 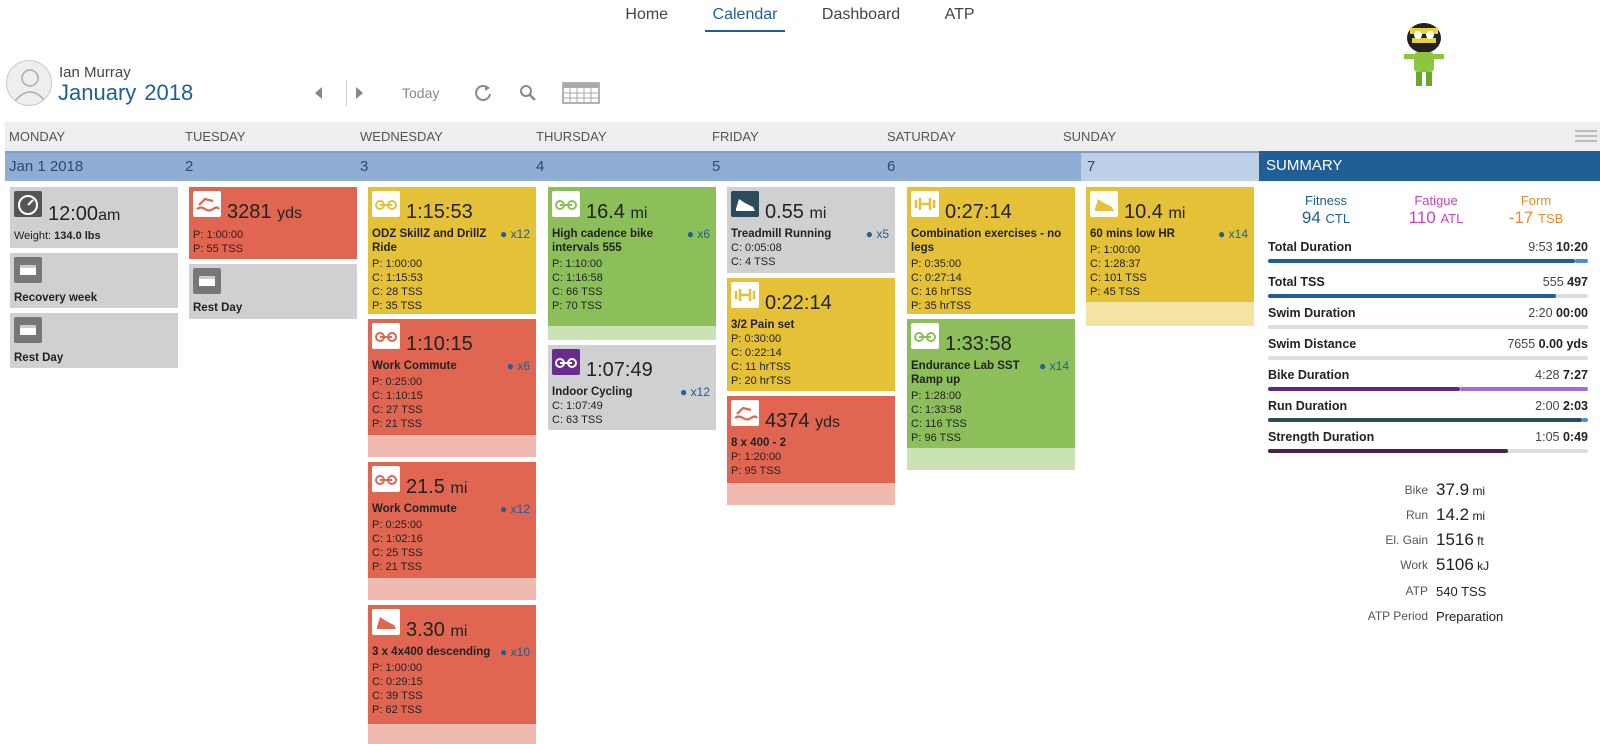 What do you see at coordinates (1428, 251) in the screenshot?
I see `summary-row: Total Duration 9:53 10:20` at bounding box center [1428, 251].